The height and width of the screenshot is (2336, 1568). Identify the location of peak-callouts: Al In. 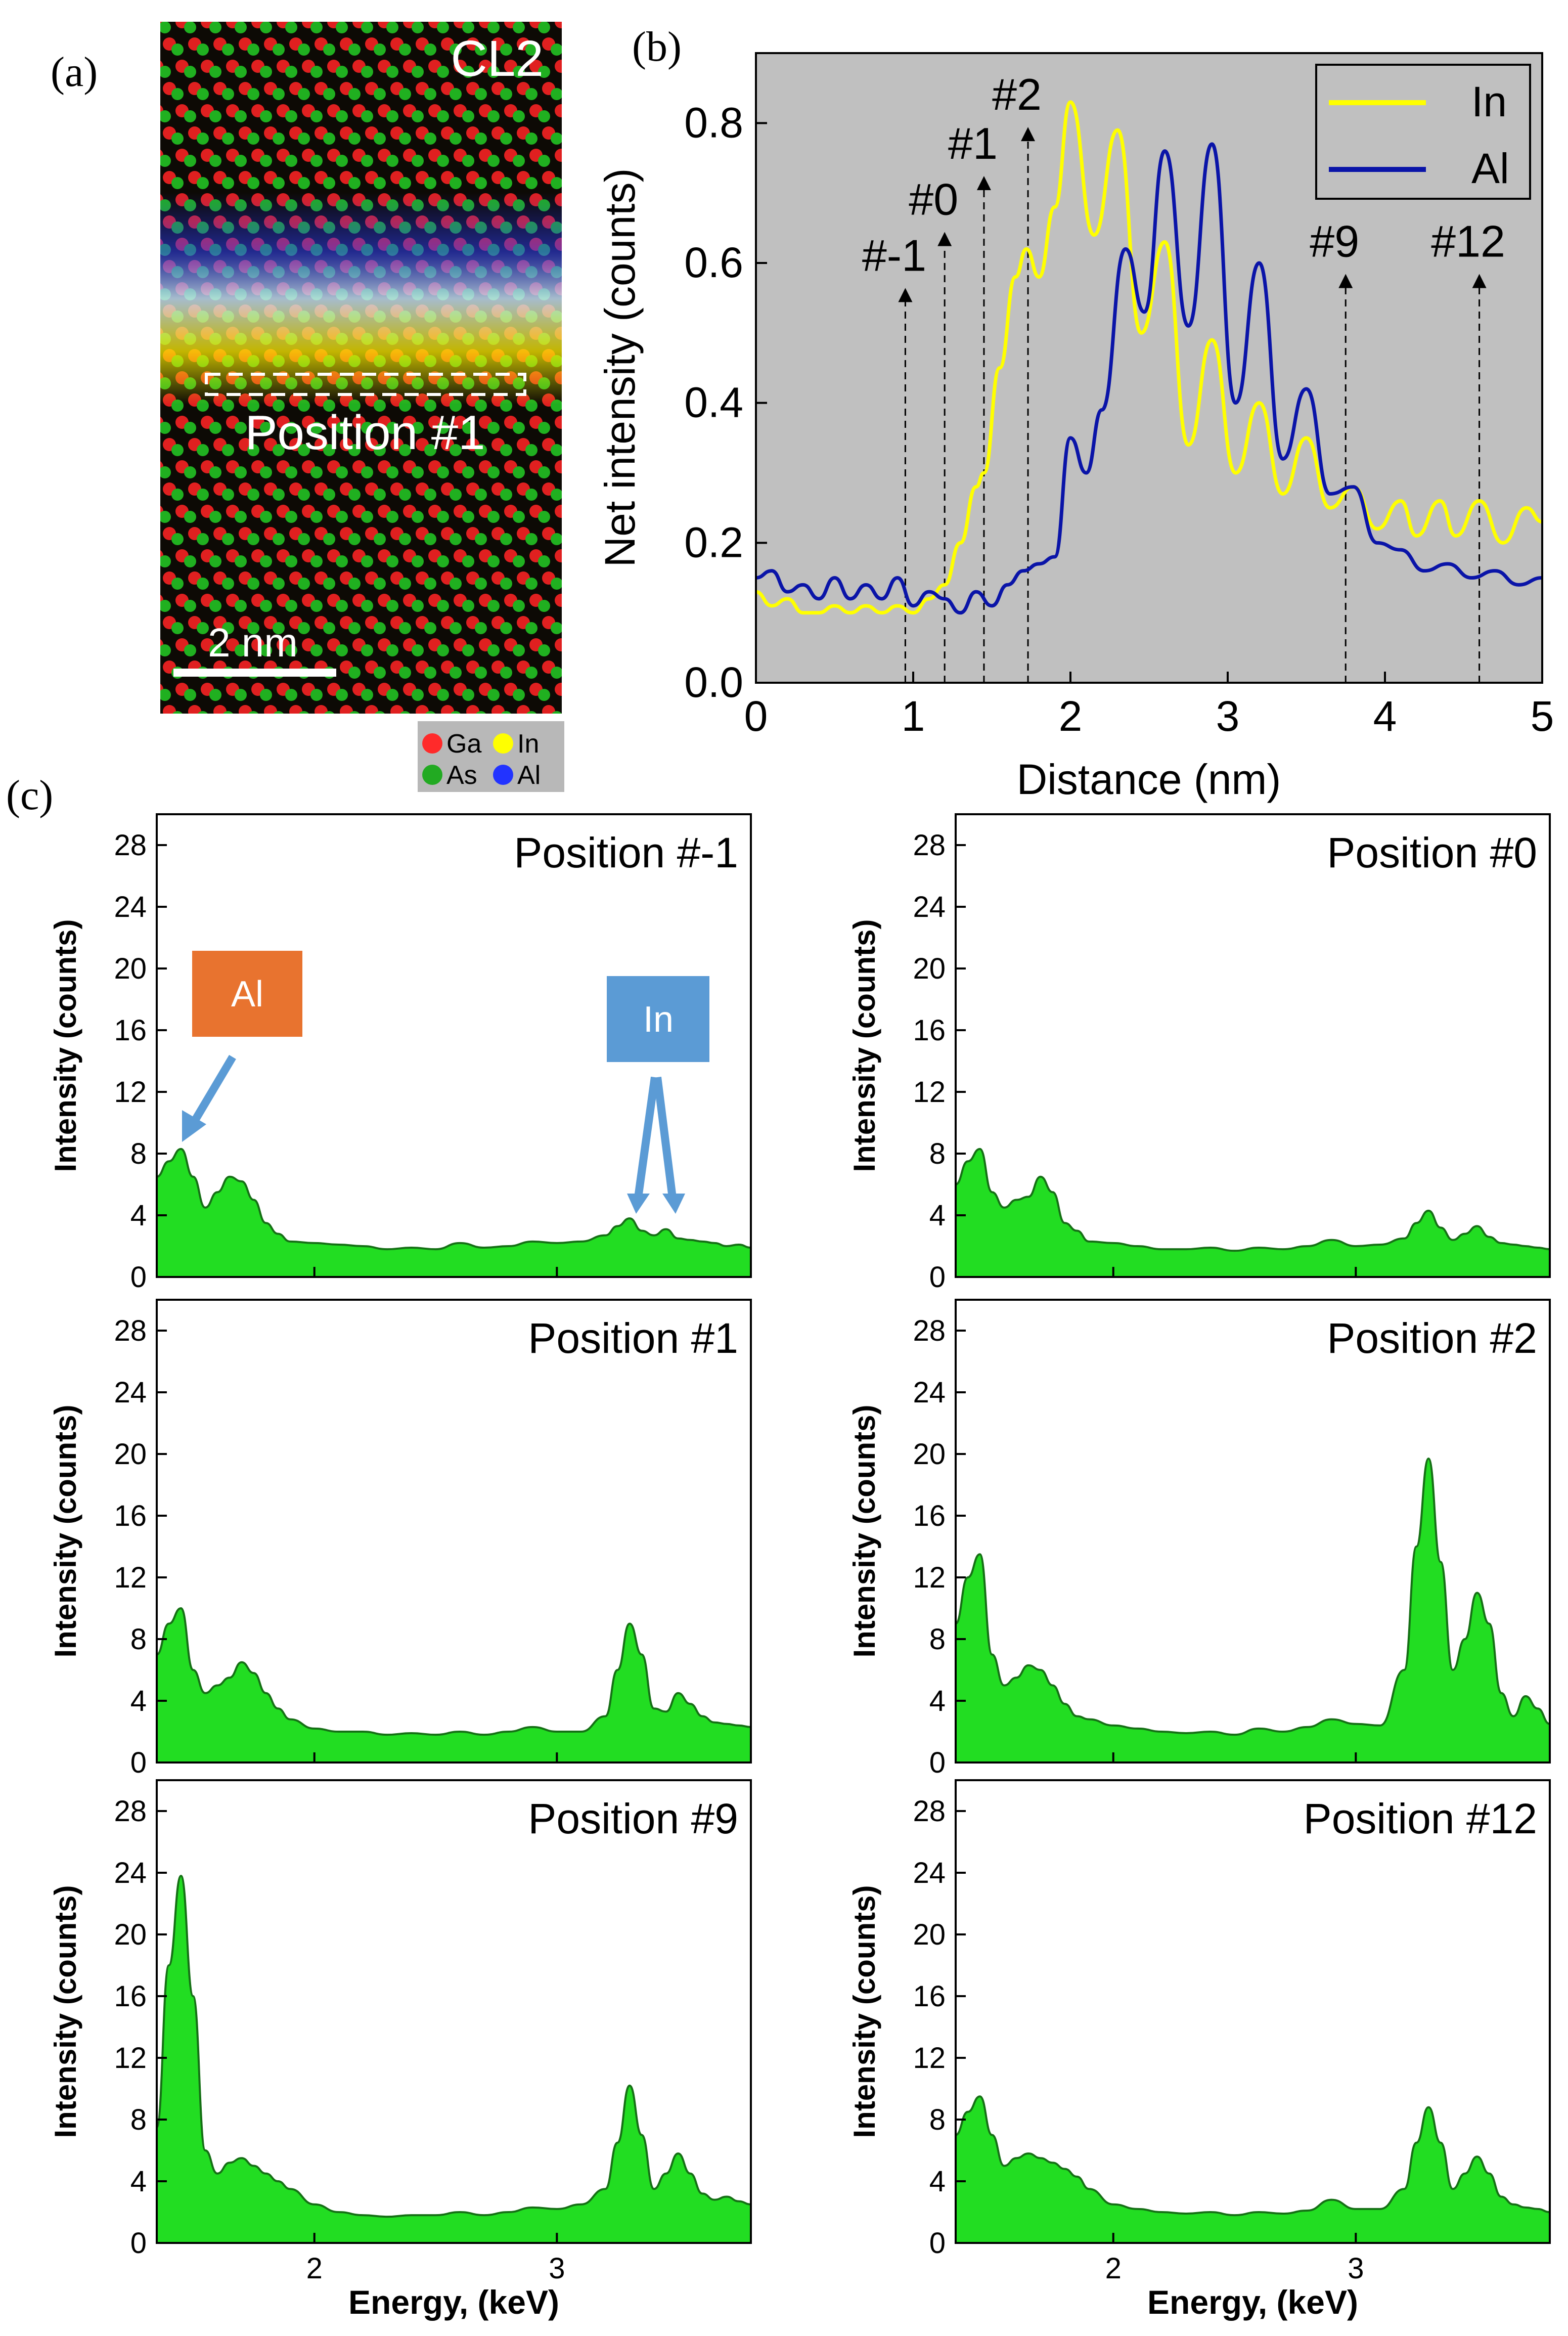
(445, 1083).